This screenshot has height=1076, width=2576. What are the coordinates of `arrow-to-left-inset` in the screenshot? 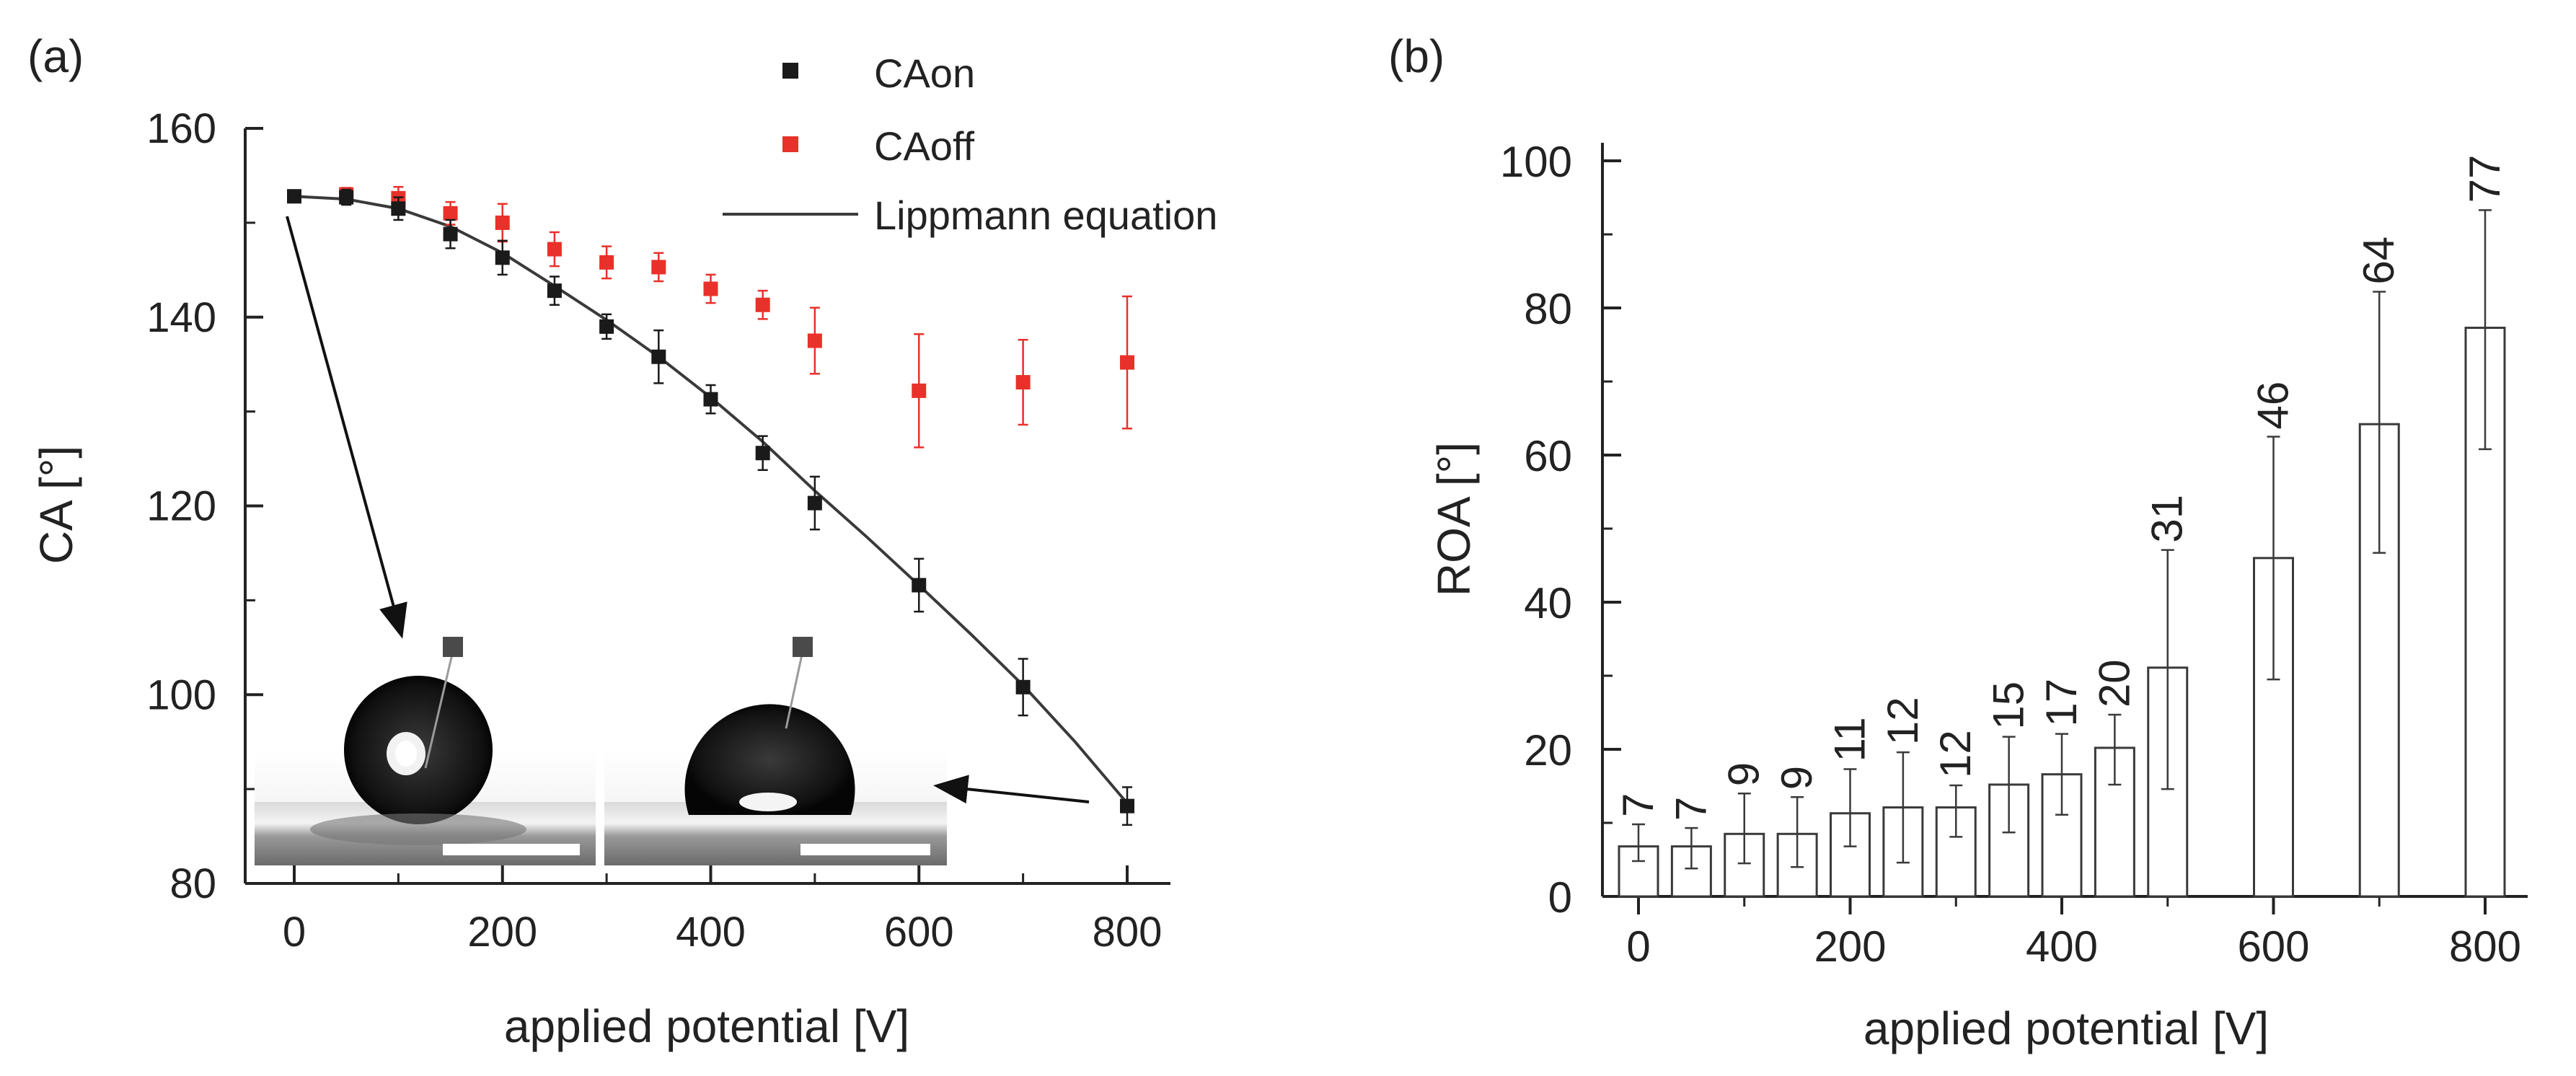 It's located at (346, 427).